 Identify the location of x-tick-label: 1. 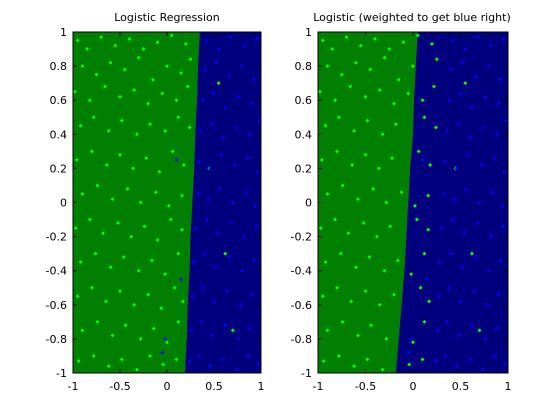
(261, 386).